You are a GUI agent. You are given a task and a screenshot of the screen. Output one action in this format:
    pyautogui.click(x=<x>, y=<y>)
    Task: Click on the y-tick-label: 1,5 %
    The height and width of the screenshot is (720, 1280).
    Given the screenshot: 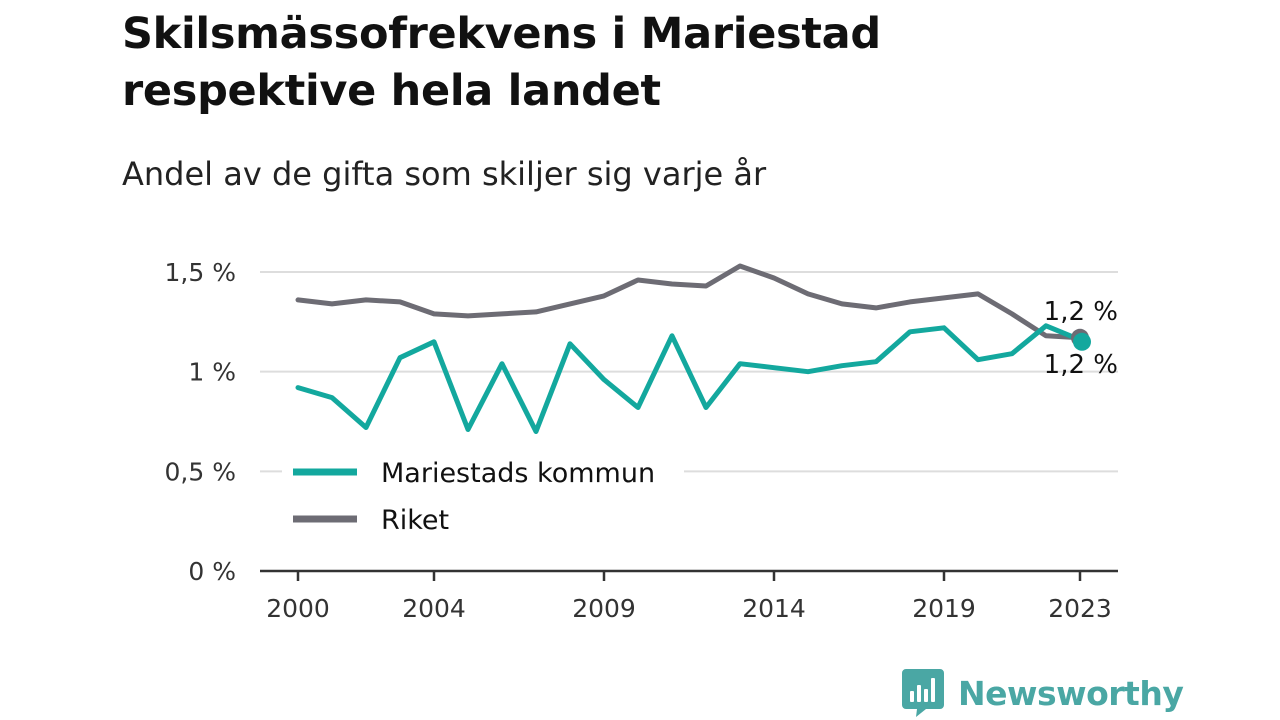 What is the action you would take?
    pyautogui.click(x=200, y=272)
    